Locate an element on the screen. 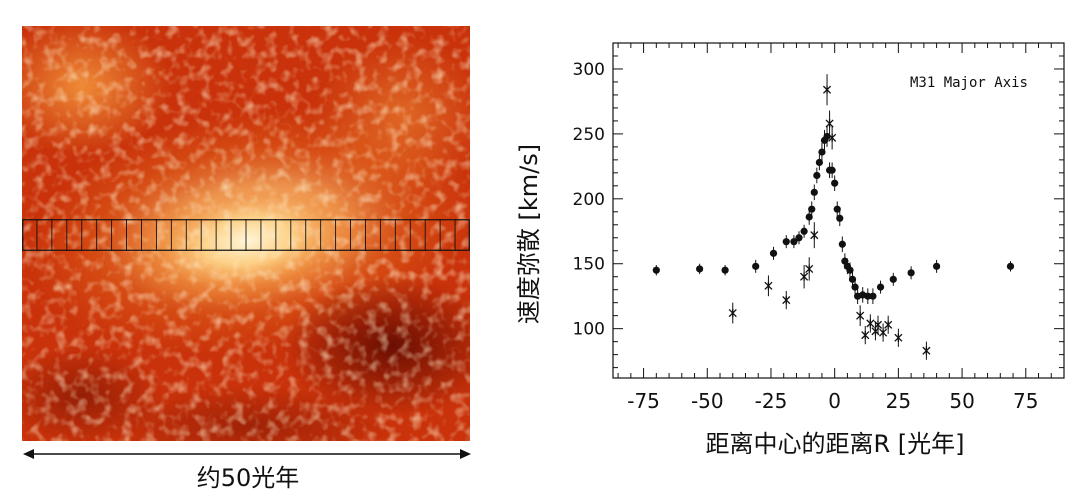  x-tick-label: -25 is located at coordinates (771, 401).